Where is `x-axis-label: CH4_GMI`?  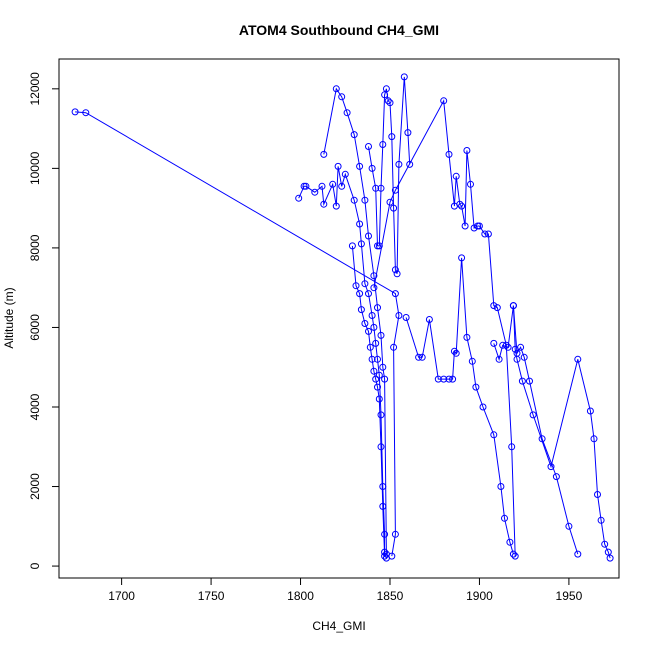
x-axis-label: CH4_GMI is located at coordinates (338, 626).